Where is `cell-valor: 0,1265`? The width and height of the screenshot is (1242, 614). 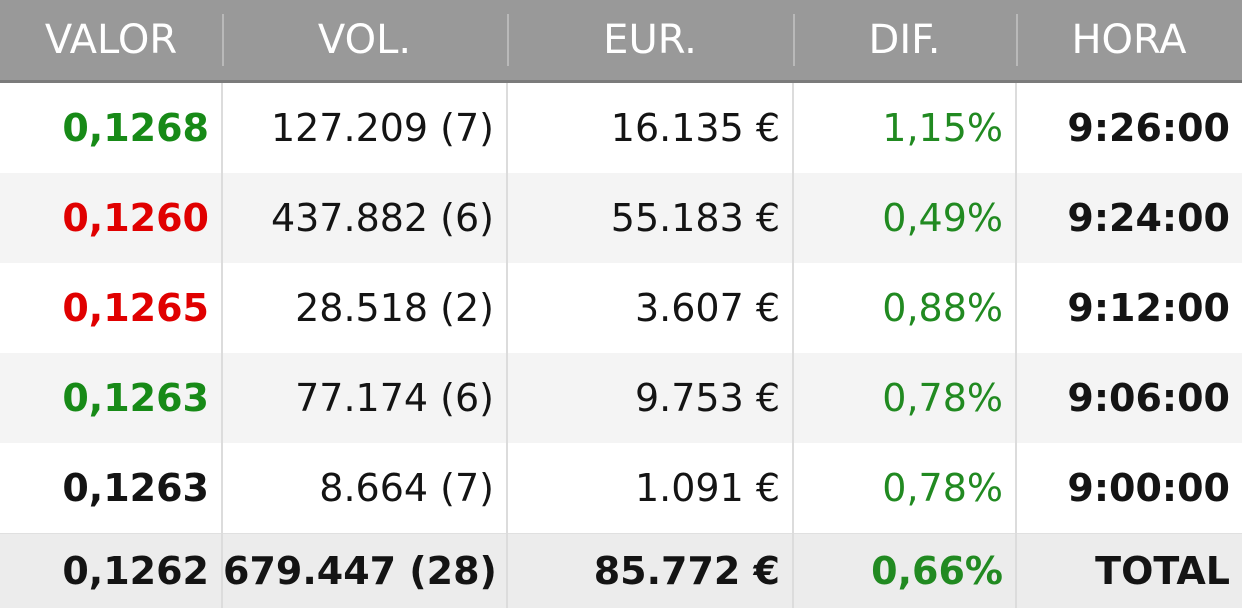 cell-valor: 0,1265 is located at coordinates (111, 308).